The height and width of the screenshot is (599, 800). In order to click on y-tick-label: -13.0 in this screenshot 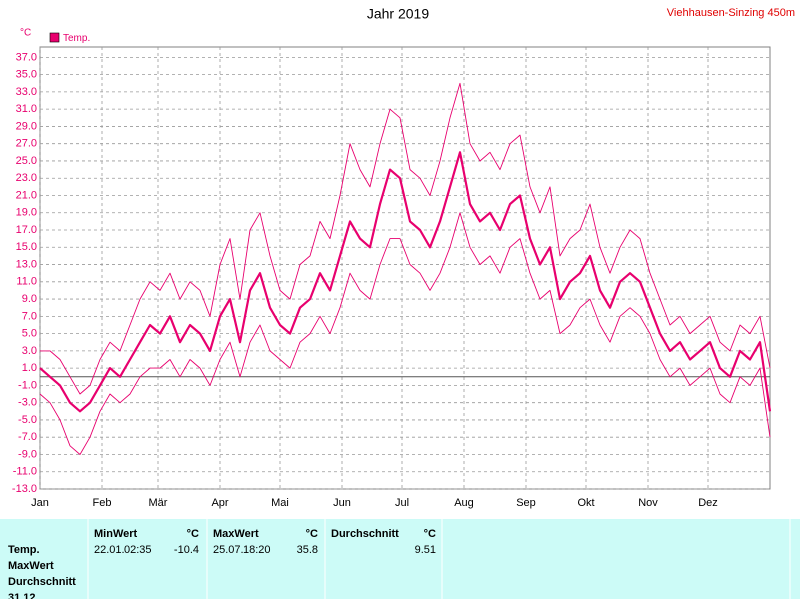, I will do `click(24, 489)`.